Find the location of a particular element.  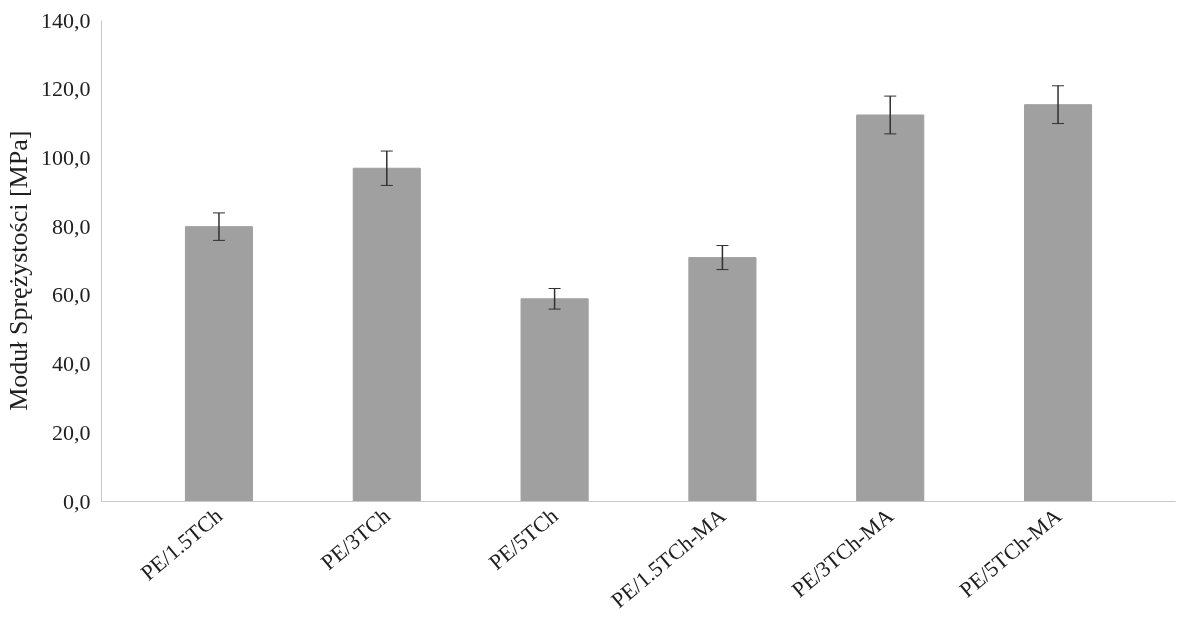

y-tick-label: 0,0 is located at coordinates (77, 501).